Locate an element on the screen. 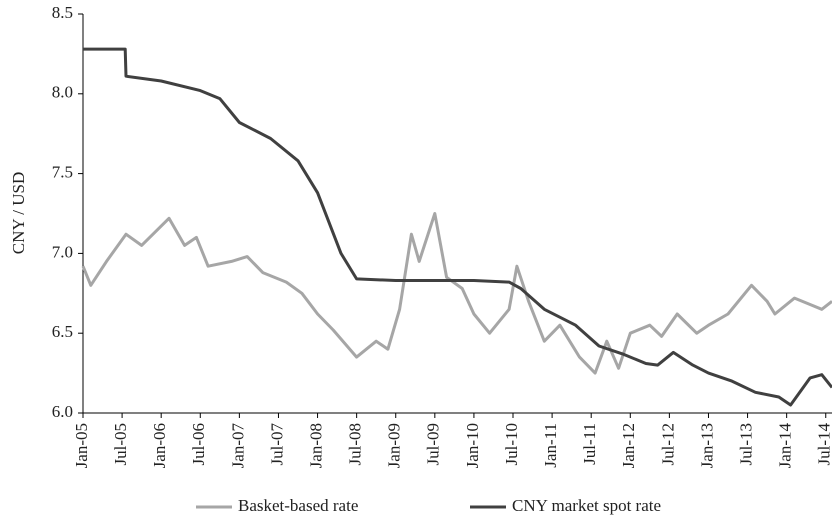  x-tick-label: Jan-07 is located at coordinates (237, 446).